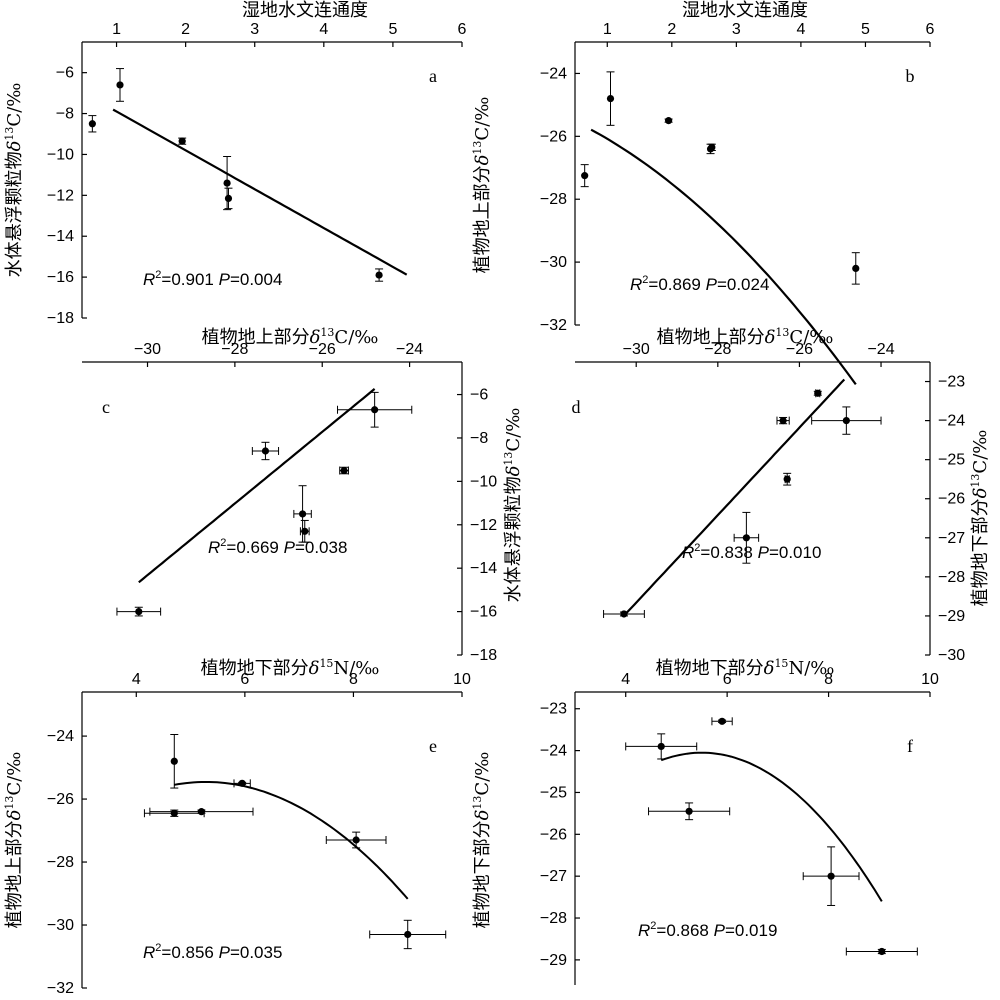  Describe the element at coordinates (433, 76) in the screenshot. I see `panel-label: a` at that location.